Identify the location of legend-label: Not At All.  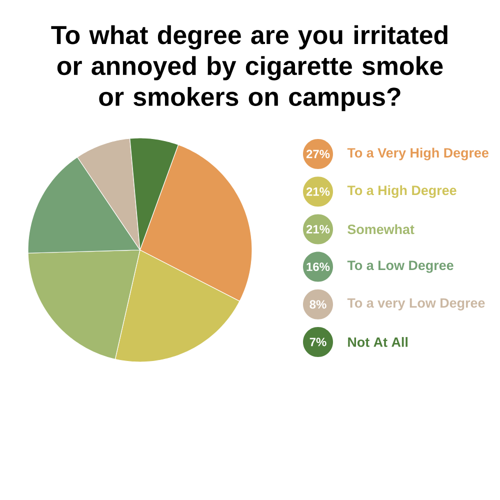
(378, 342).